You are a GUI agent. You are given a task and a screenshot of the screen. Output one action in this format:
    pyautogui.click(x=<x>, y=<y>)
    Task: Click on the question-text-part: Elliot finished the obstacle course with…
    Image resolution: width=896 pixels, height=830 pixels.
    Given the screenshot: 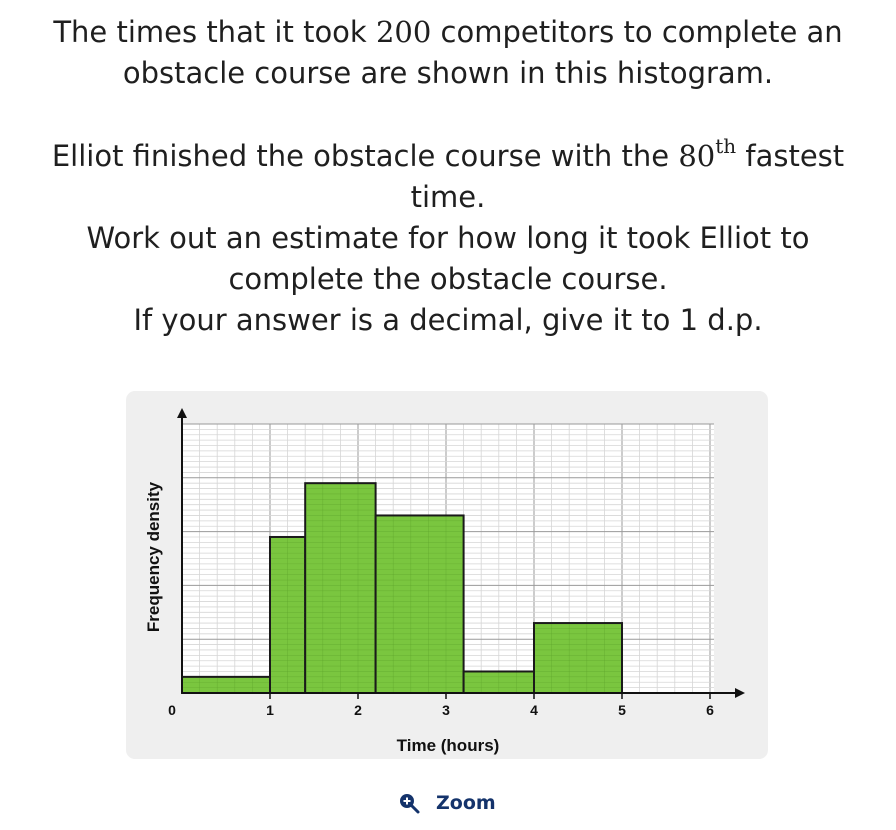 What is the action you would take?
    pyautogui.click(x=360, y=156)
    